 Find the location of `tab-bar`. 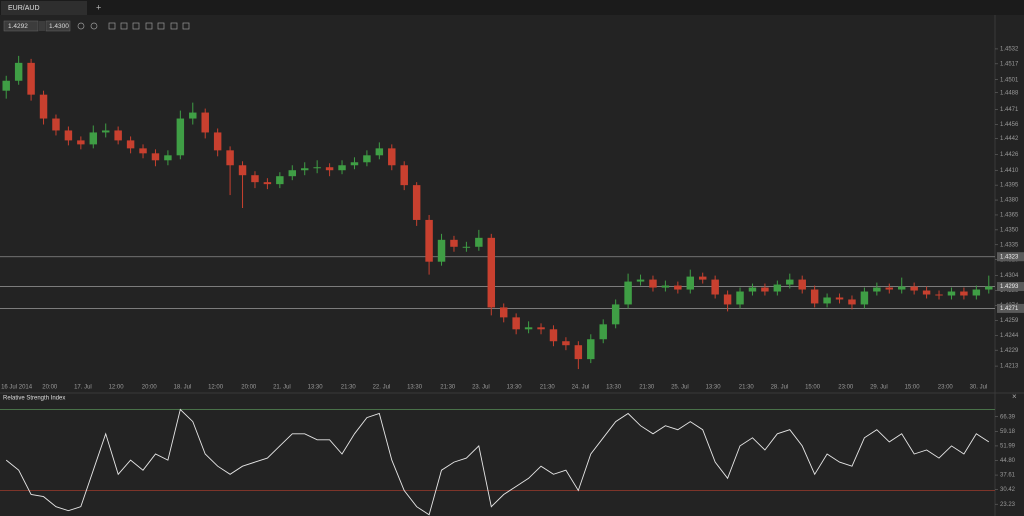

tab-bar is located at coordinates (512, 7).